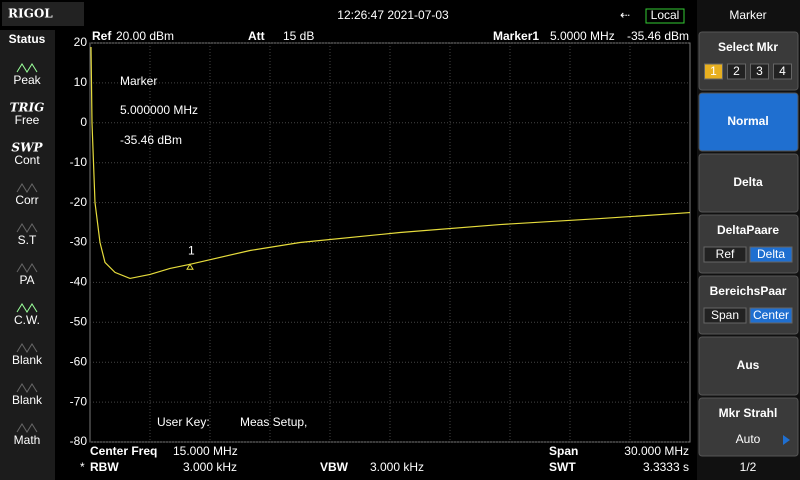  I want to click on status-item-label: C.W., so click(27, 320).